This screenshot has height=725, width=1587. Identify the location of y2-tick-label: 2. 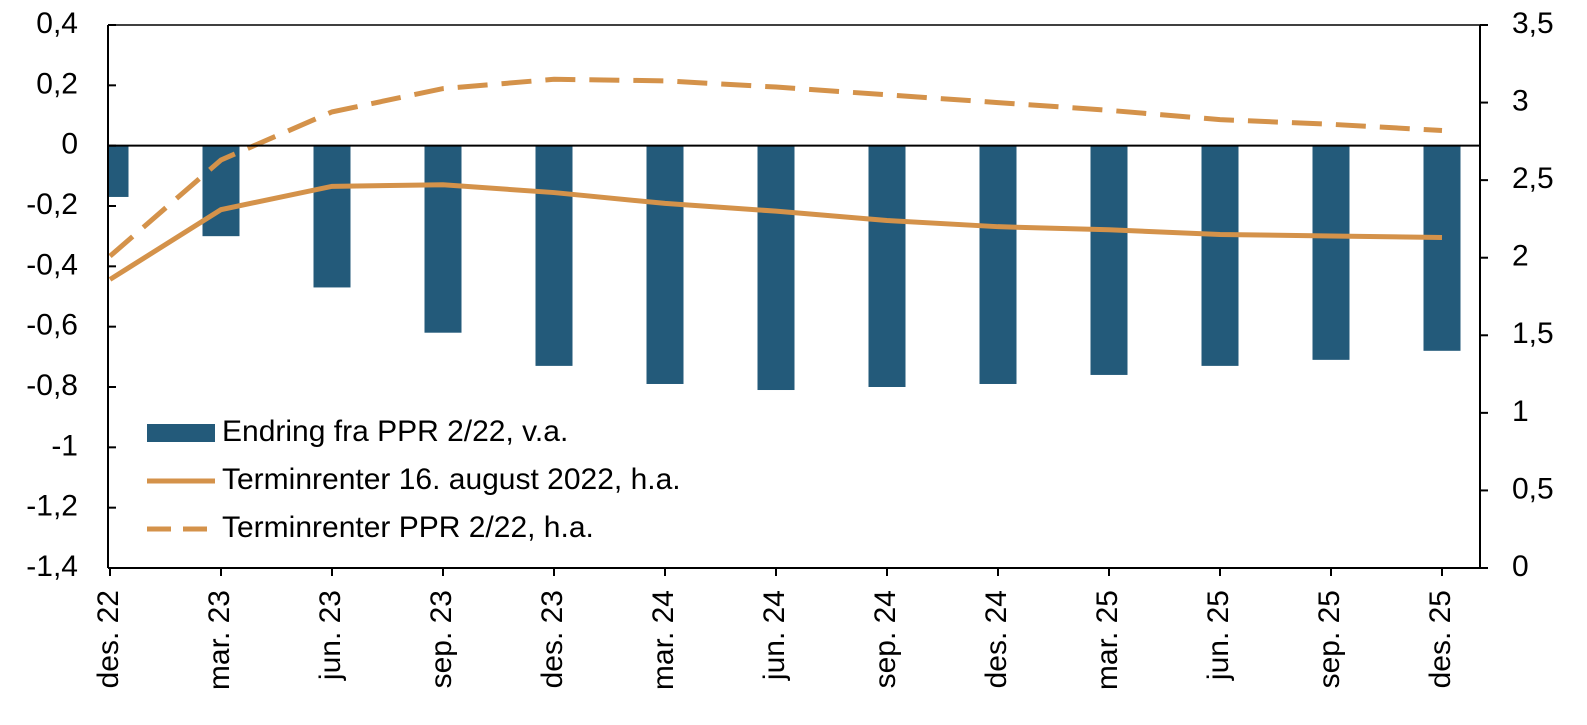
(1520, 256).